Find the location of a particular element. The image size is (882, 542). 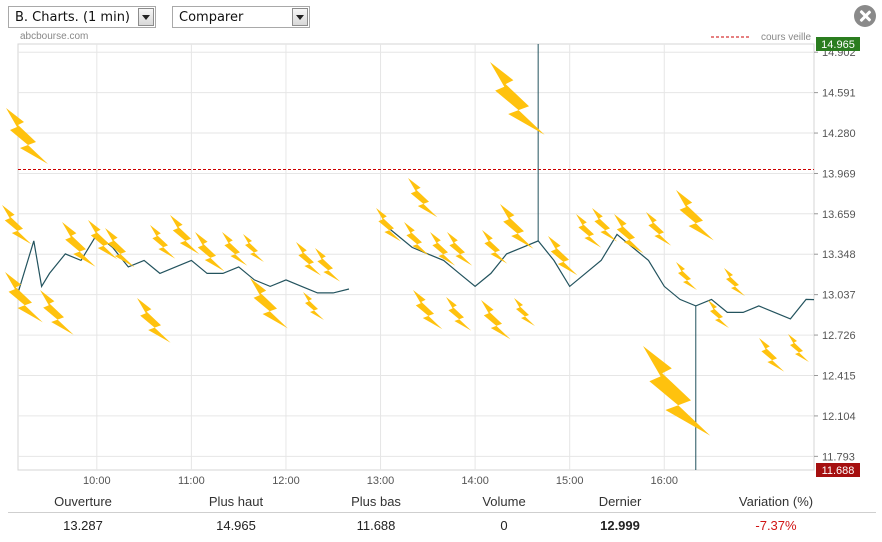

y-tick-label: 14.280 is located at coordinates (839, 134).